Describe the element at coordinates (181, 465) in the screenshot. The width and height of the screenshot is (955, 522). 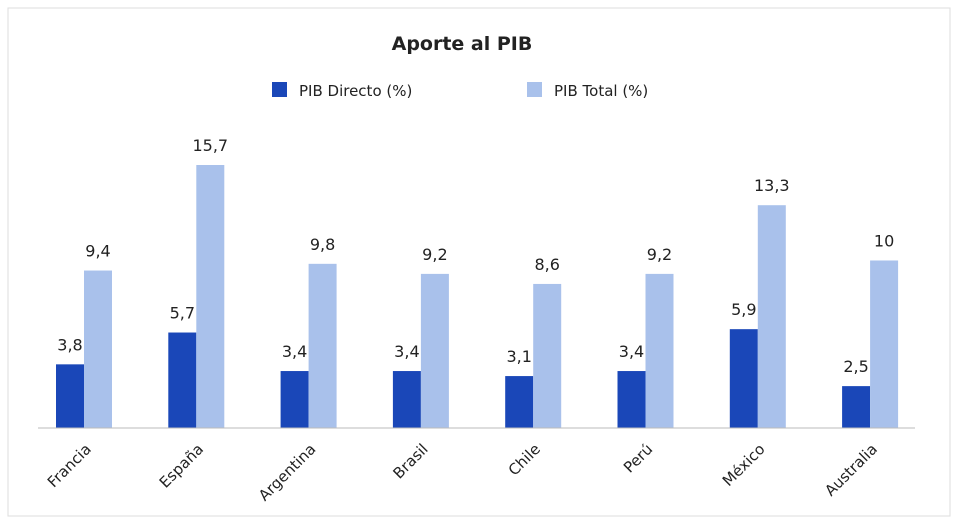
I see `x-tick-label: España` at that location.